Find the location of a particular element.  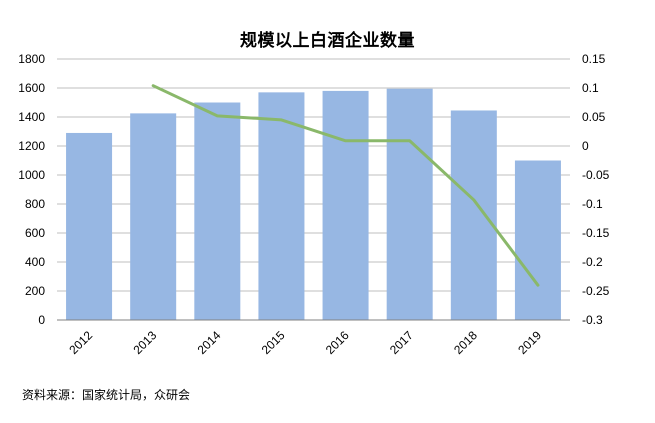

y-left-tick-label: 1600 is located at coordinates (31, 88).